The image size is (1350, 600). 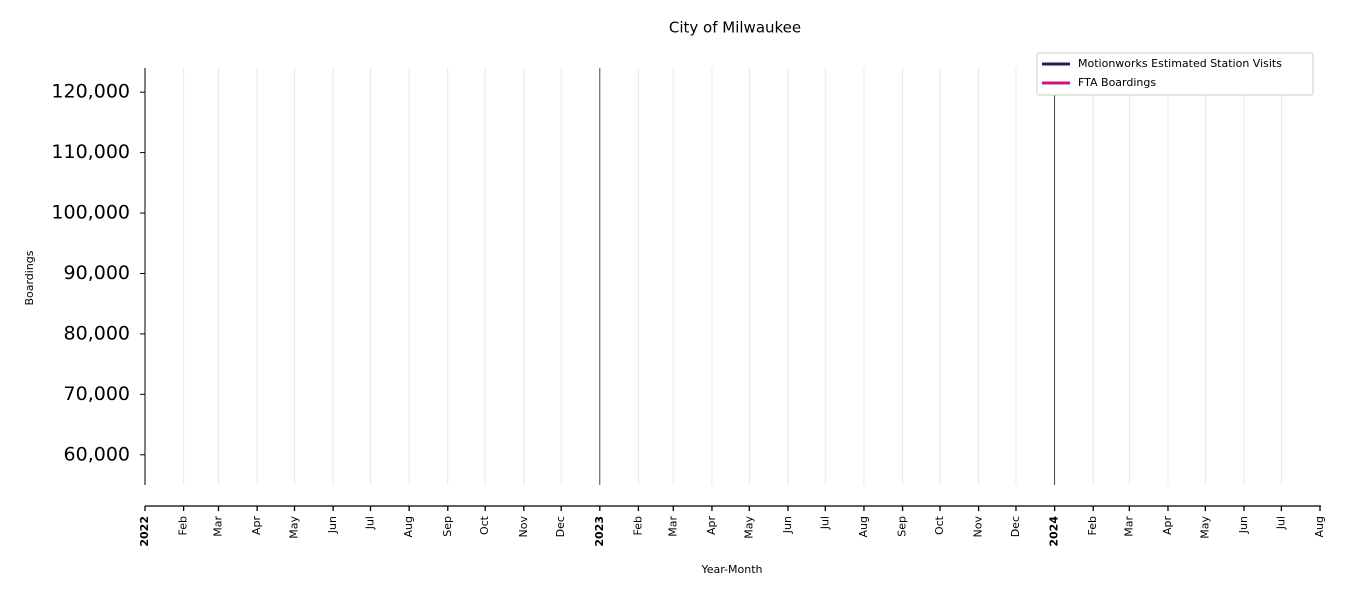 I want to click on y-axis-label: Boardings, so click(x=29, y=277).